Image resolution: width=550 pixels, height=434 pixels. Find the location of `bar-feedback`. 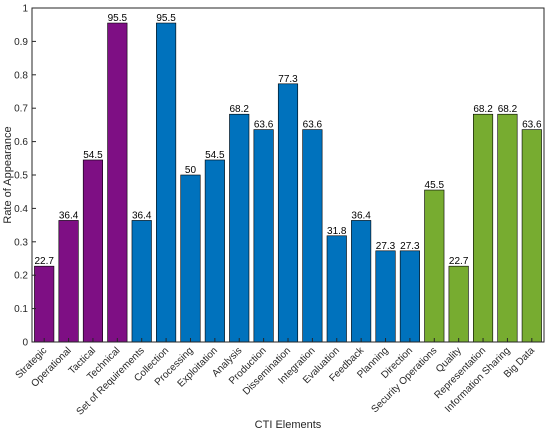

bar-feedback is located at coordinates (361, 281).